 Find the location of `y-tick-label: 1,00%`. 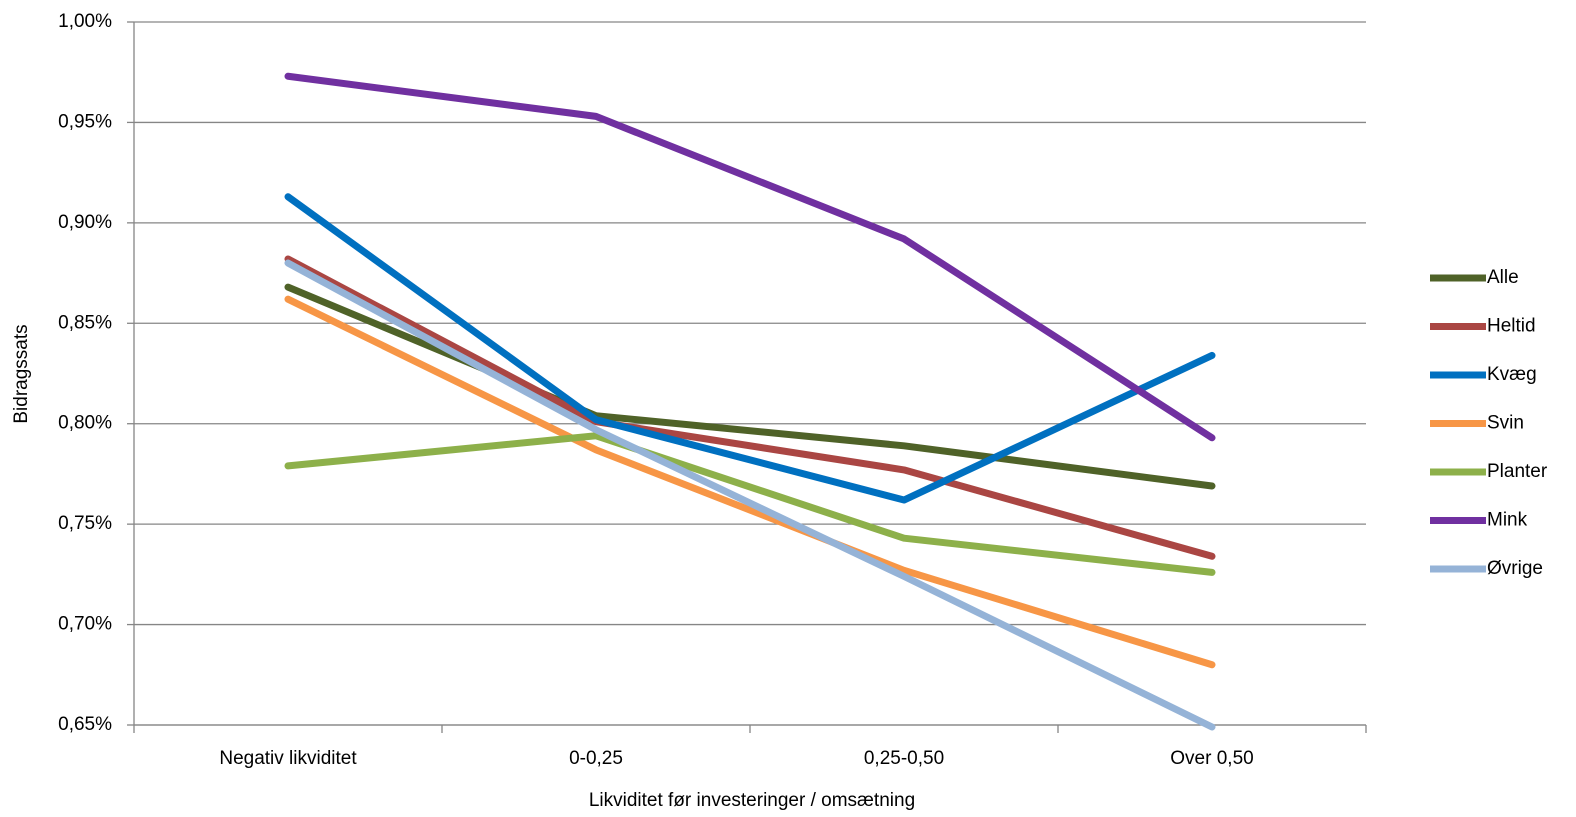

y-tick-label: 1,00% is located at coordinates (85, 21).